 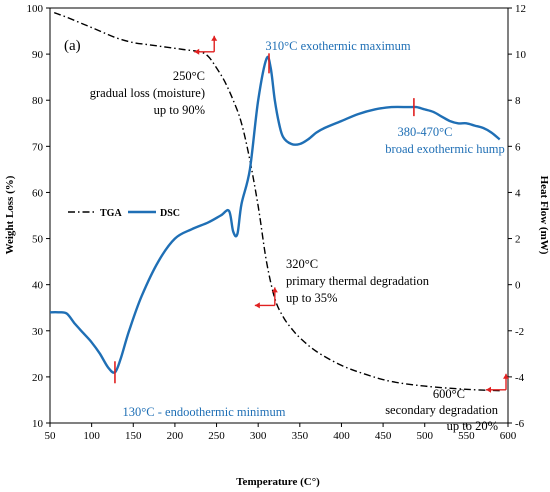 What do you see at coordinates (520, 9) in the screenshot?
I see `y-right-tick-label: 12` at bounding box center [520, 9].